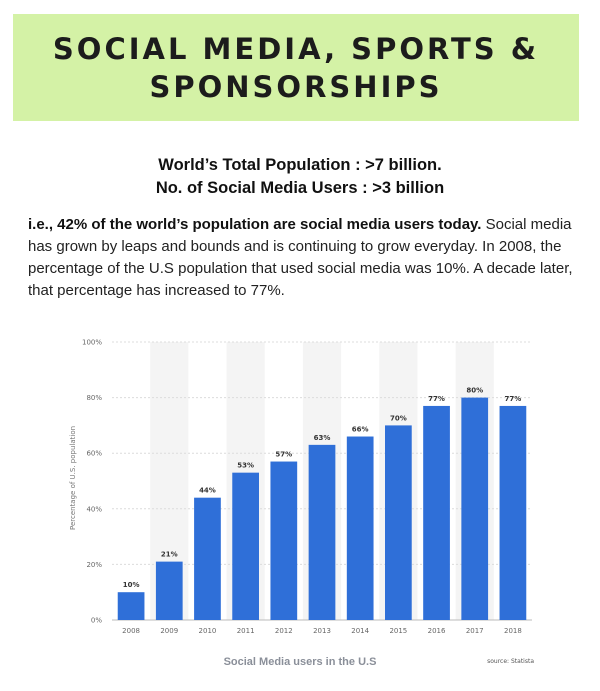 This screenshot has width=600, height=691. I want to click on bar-2018, so click(513, 512).